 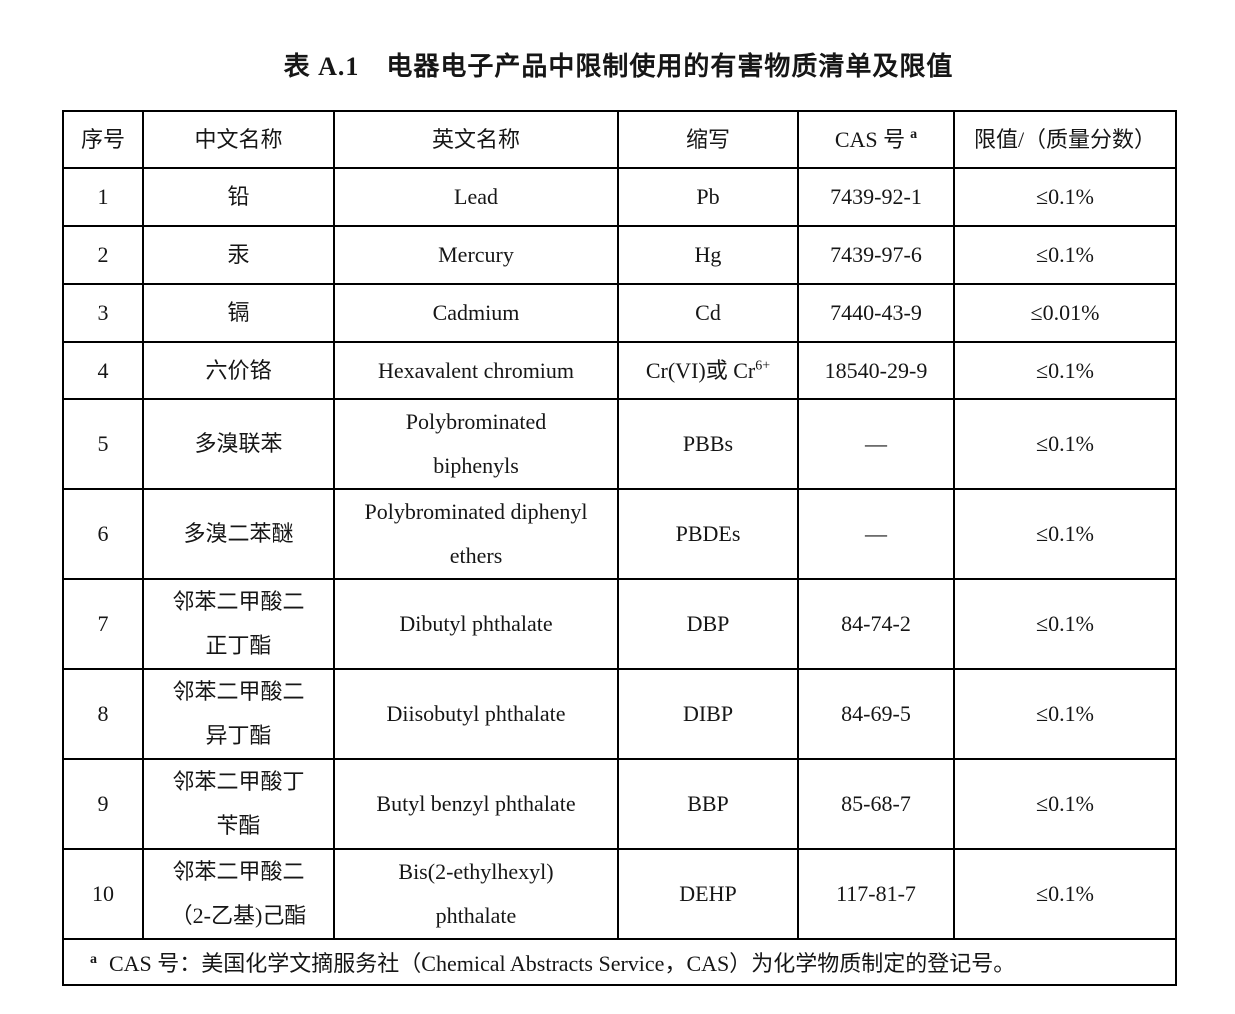 What do you see at coordinates (103, 804) in the screenshot?
I see `cell-index: 9` at bounding box center [103, 804].